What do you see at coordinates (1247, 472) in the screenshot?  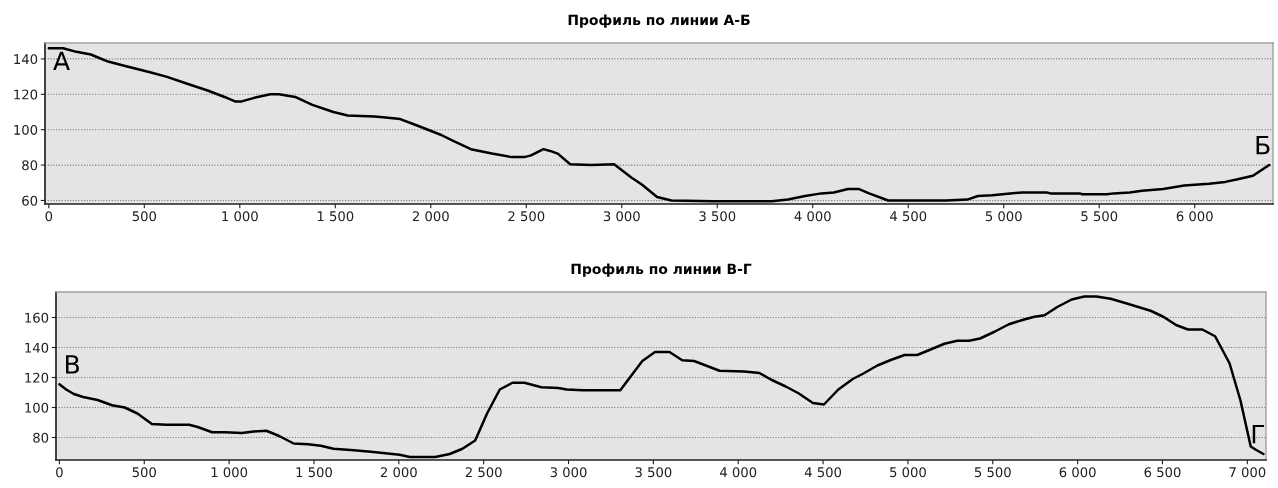 I see `x-tick-label: 7 000` at bounding box center [1247, 472].